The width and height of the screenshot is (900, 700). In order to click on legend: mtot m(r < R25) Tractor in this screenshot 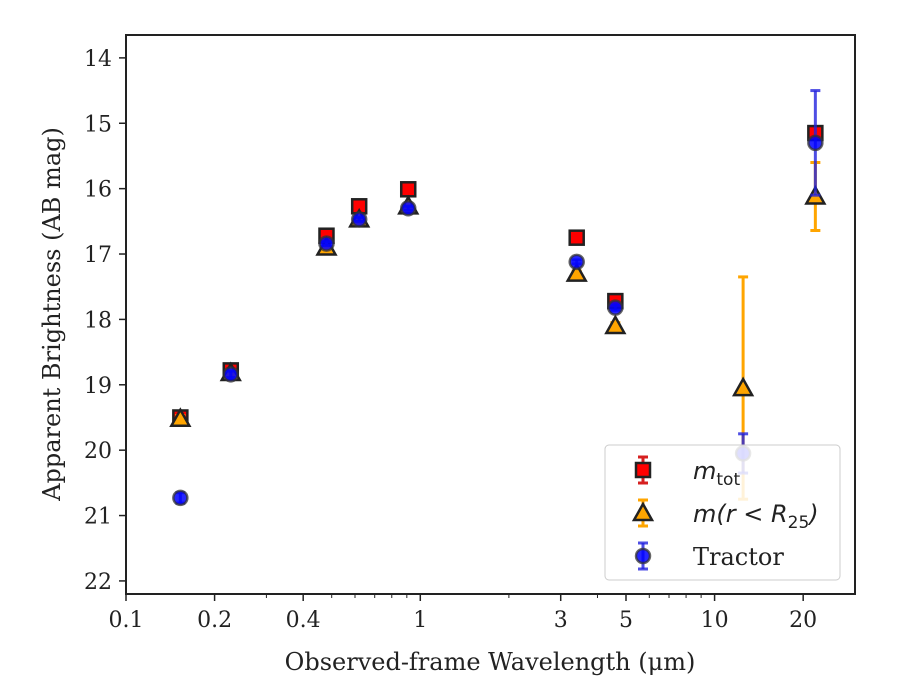, I will do `click(722, 512)`.